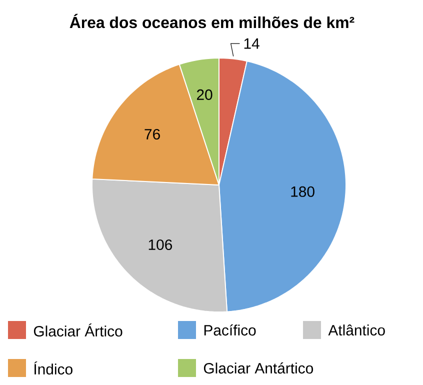 The height and width of the screenshot is (385, 423). I want to click on legend-label: Atlântico, so click(356, 330).